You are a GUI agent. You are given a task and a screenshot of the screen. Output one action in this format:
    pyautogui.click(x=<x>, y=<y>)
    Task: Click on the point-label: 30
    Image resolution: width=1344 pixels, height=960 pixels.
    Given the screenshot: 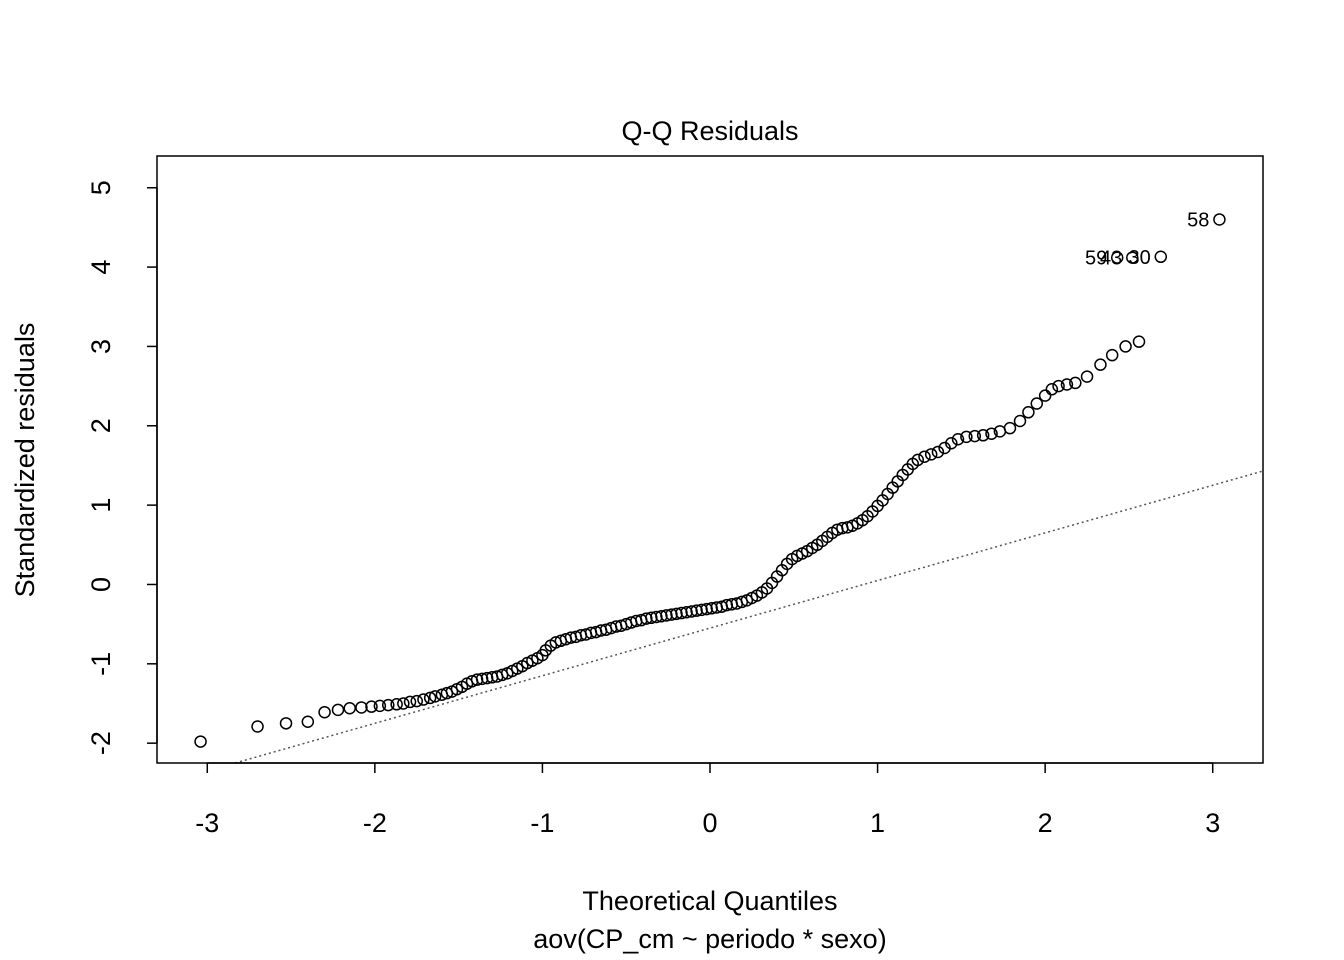 What is the action you would take?
    pyautogui.click(x=1140, y=258)
    